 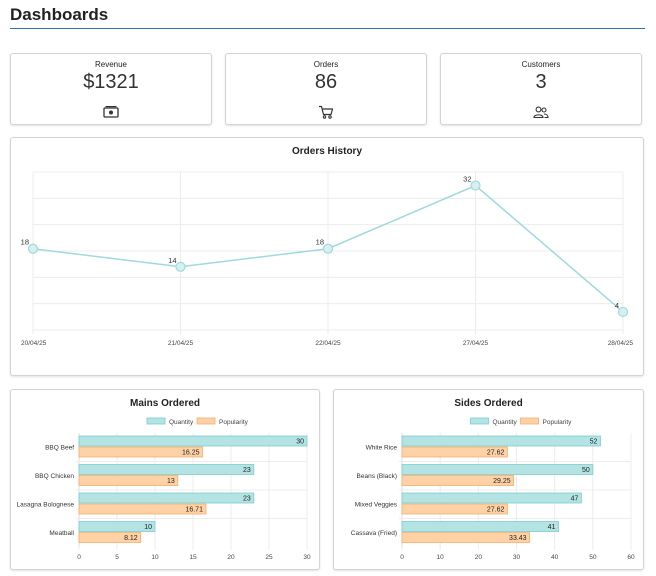 What do you see at coordinates (382, 447) in the screenshot?
I see `category-label: White Rice` at bounding box center [382, 447].